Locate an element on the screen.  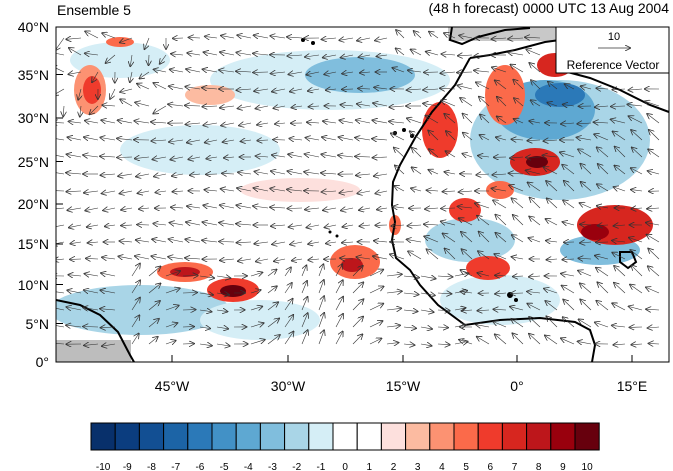
mediterranean-coastline is located at coordinates (515, 49).